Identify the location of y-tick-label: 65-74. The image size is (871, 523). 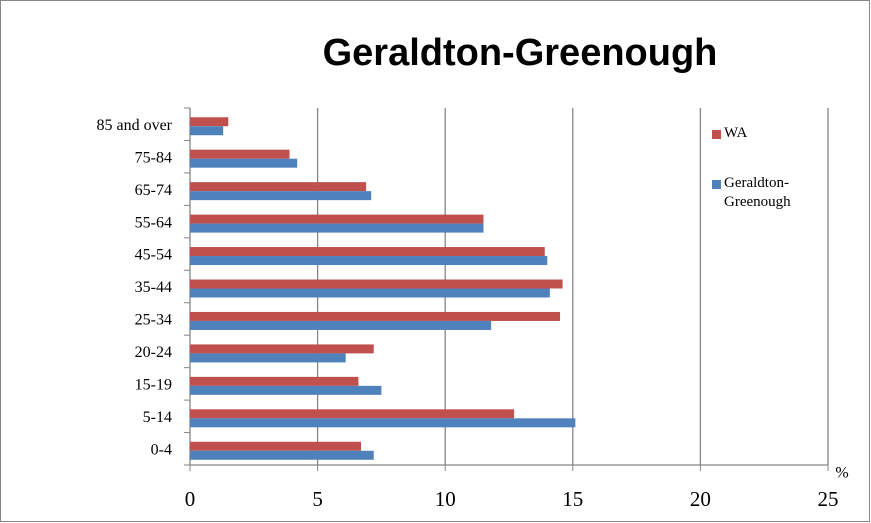
(153, 190).